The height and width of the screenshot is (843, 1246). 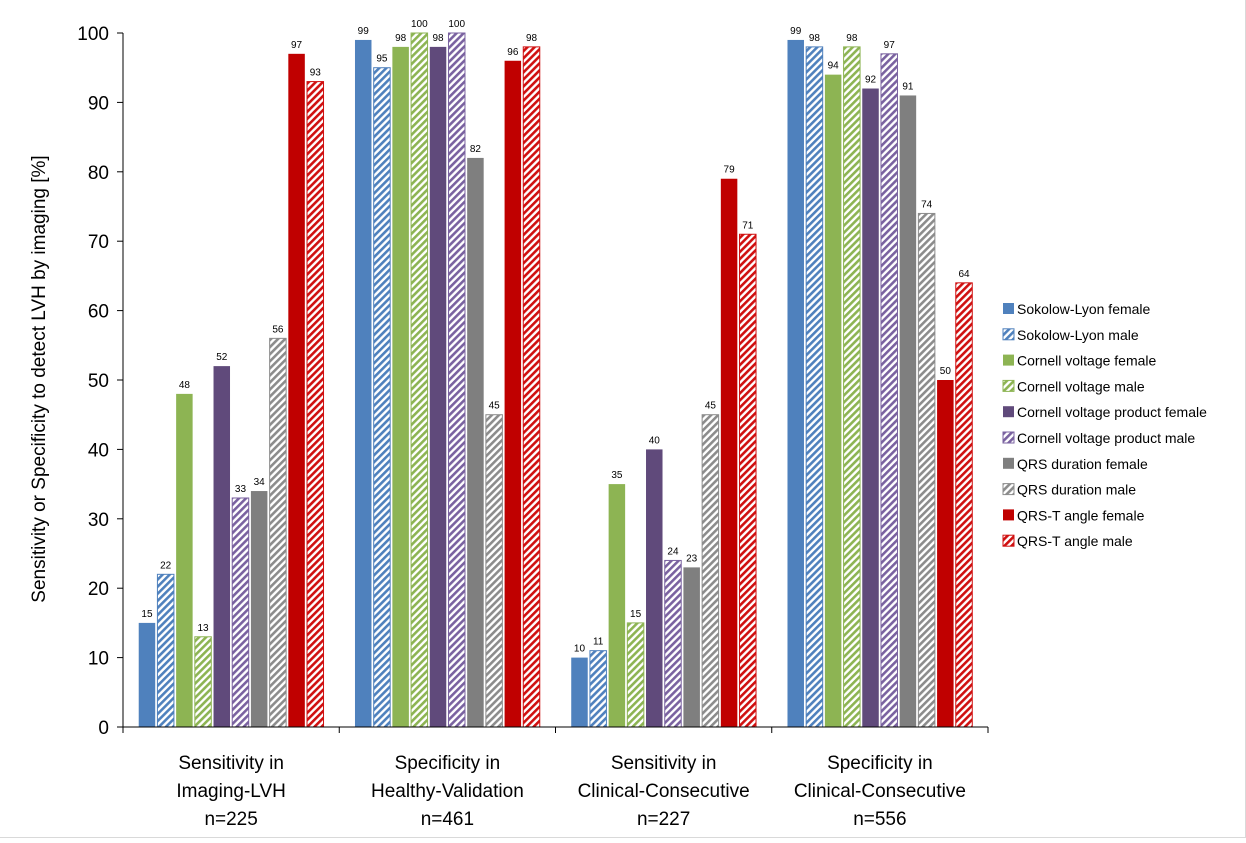 What do you see at coordinates (1084, 309) in the screenshot?
I see `legend-label: Sokolow-Lyon female` at bounding box center [1084, 309].